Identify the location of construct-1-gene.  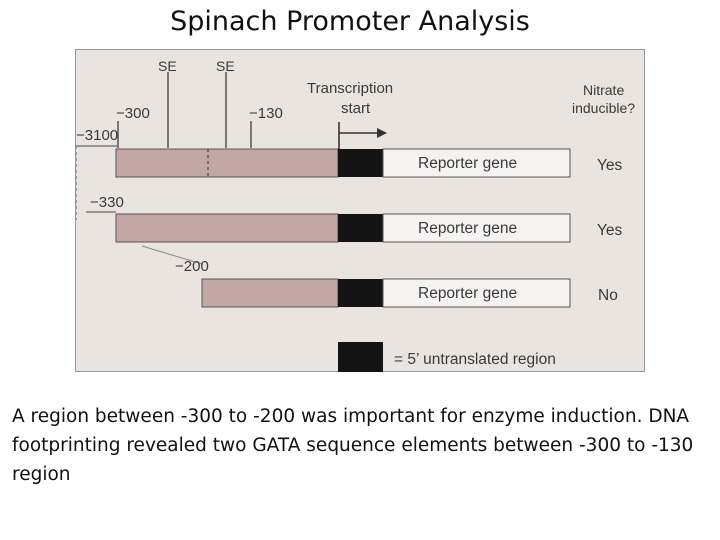
(476, 163).